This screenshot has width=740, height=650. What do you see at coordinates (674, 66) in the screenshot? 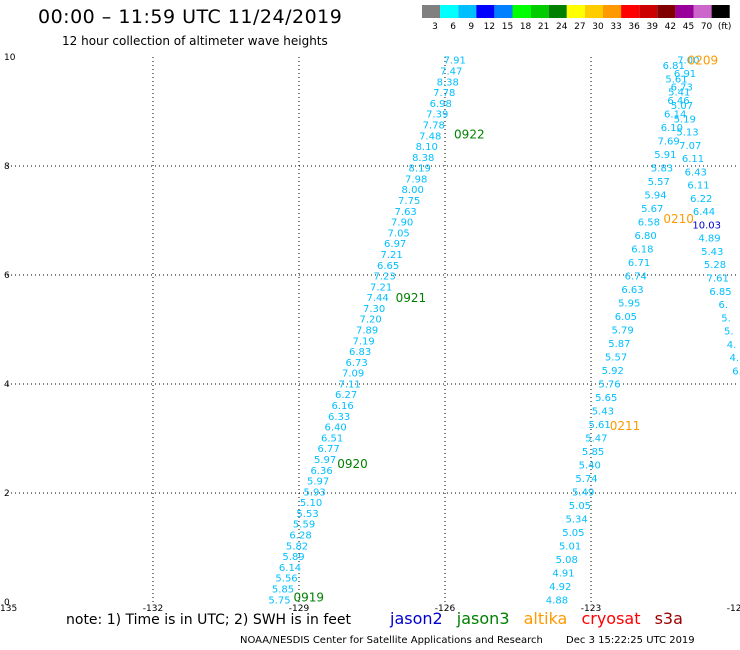
I see `wave-height-value: 6.81` at bounding box center [674, 66].